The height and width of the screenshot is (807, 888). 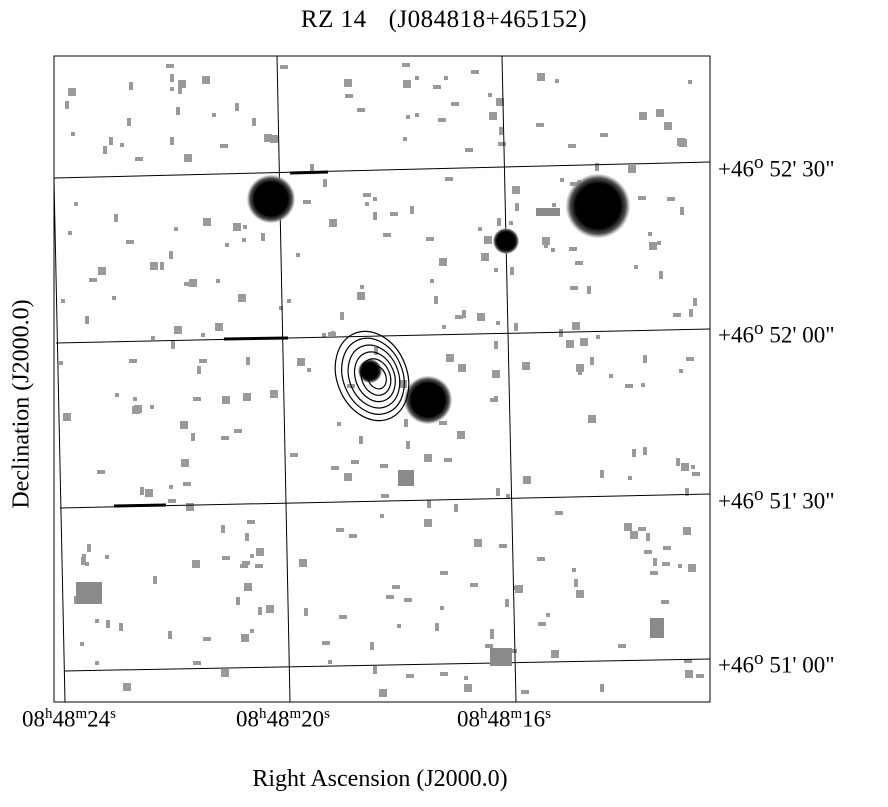 What do you see at coordinates (776, 499) in the screenshot?
I see `dec-tick-label: +46o 51' 30"` at bounding box center [776, 499].